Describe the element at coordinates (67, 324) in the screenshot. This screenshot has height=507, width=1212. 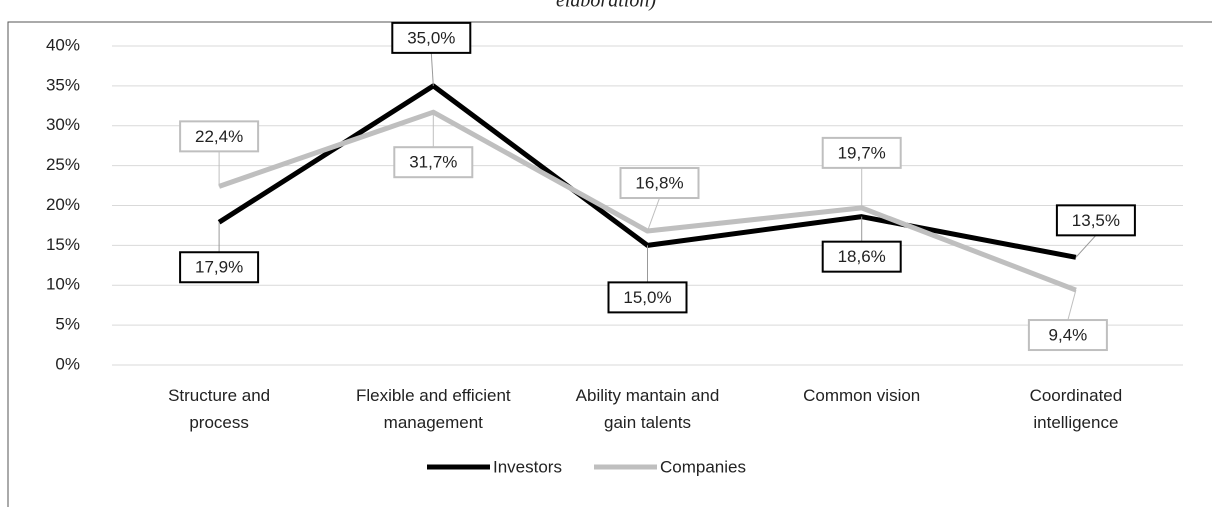
I see `y-tick-label: 5%` at that location.